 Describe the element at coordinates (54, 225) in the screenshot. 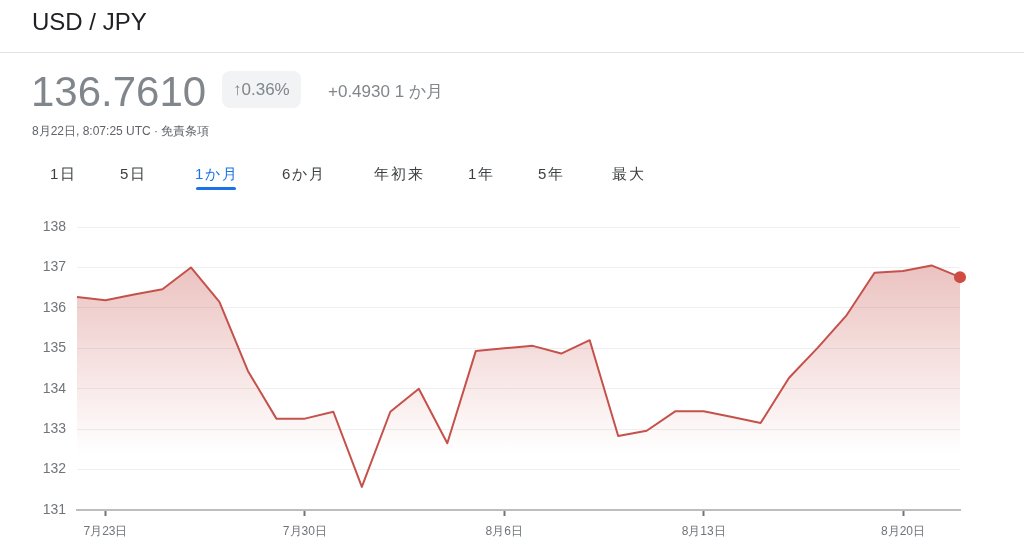

I see `y-tick-label: 138` at that location.